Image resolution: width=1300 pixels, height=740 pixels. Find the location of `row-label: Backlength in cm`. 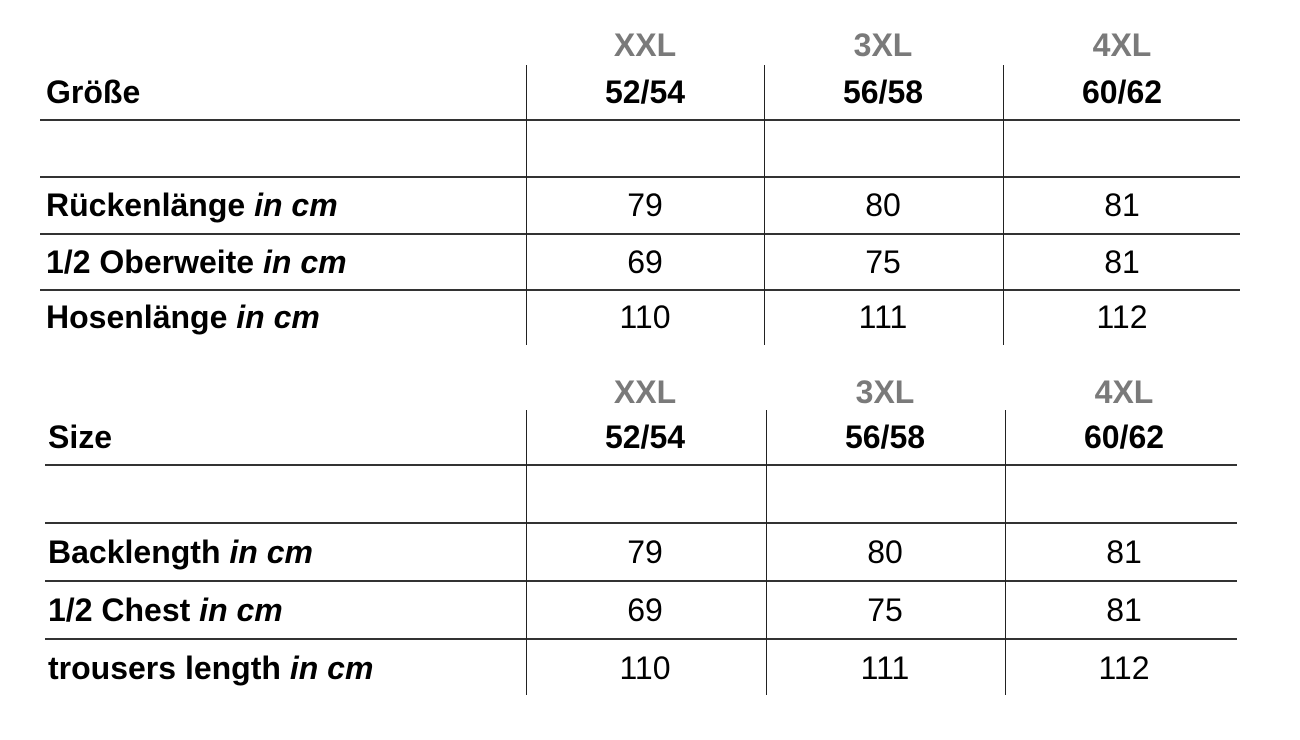

row-label: Backlength in cm is located at coordinates (180, 552).